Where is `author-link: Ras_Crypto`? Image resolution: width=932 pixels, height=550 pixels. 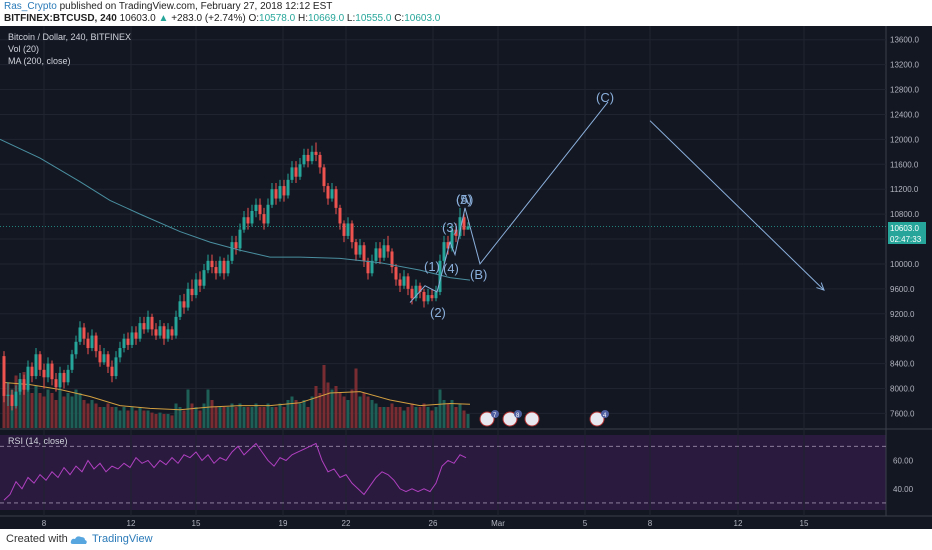 author-link: Ras_Crypto is located at coordinates (30, 6).